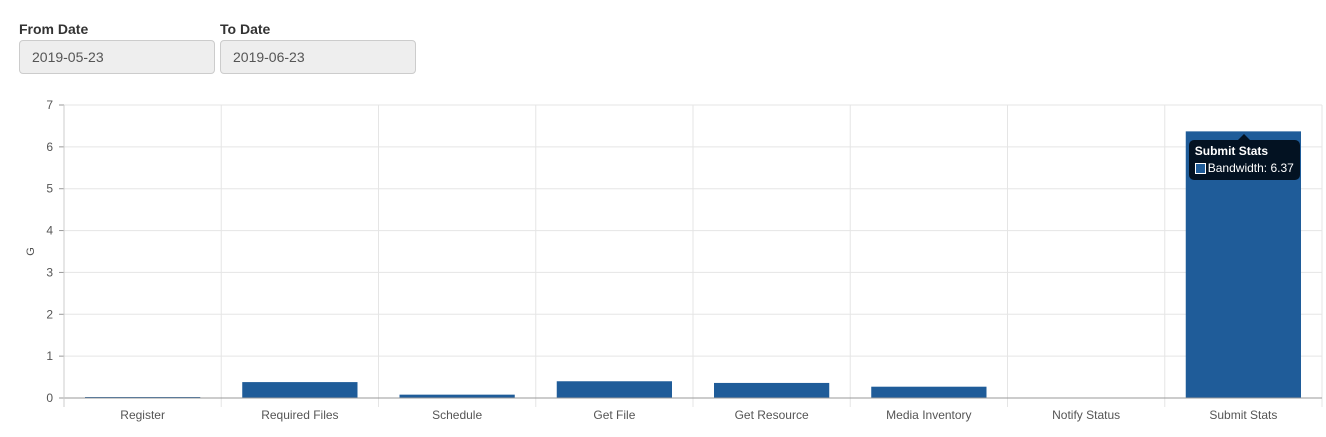  Describe the element at coordinates (49, 147) in the screenshot. I see `y-tick-label: 6` at that location.